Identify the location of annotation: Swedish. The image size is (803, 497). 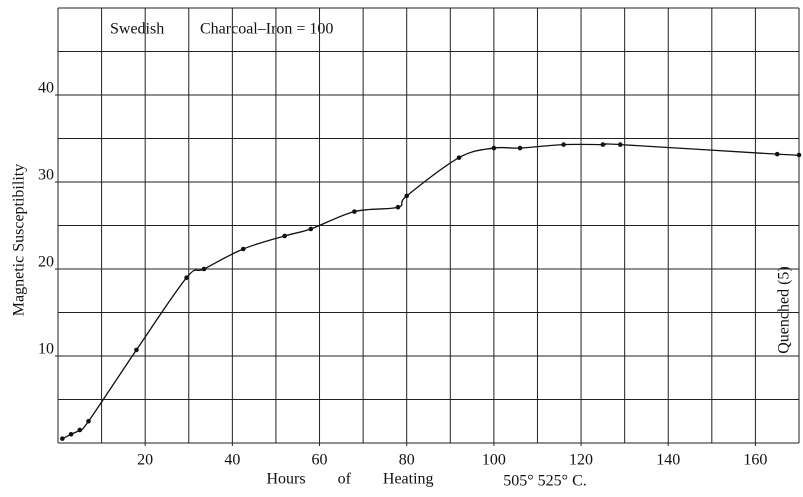
(137, 29).